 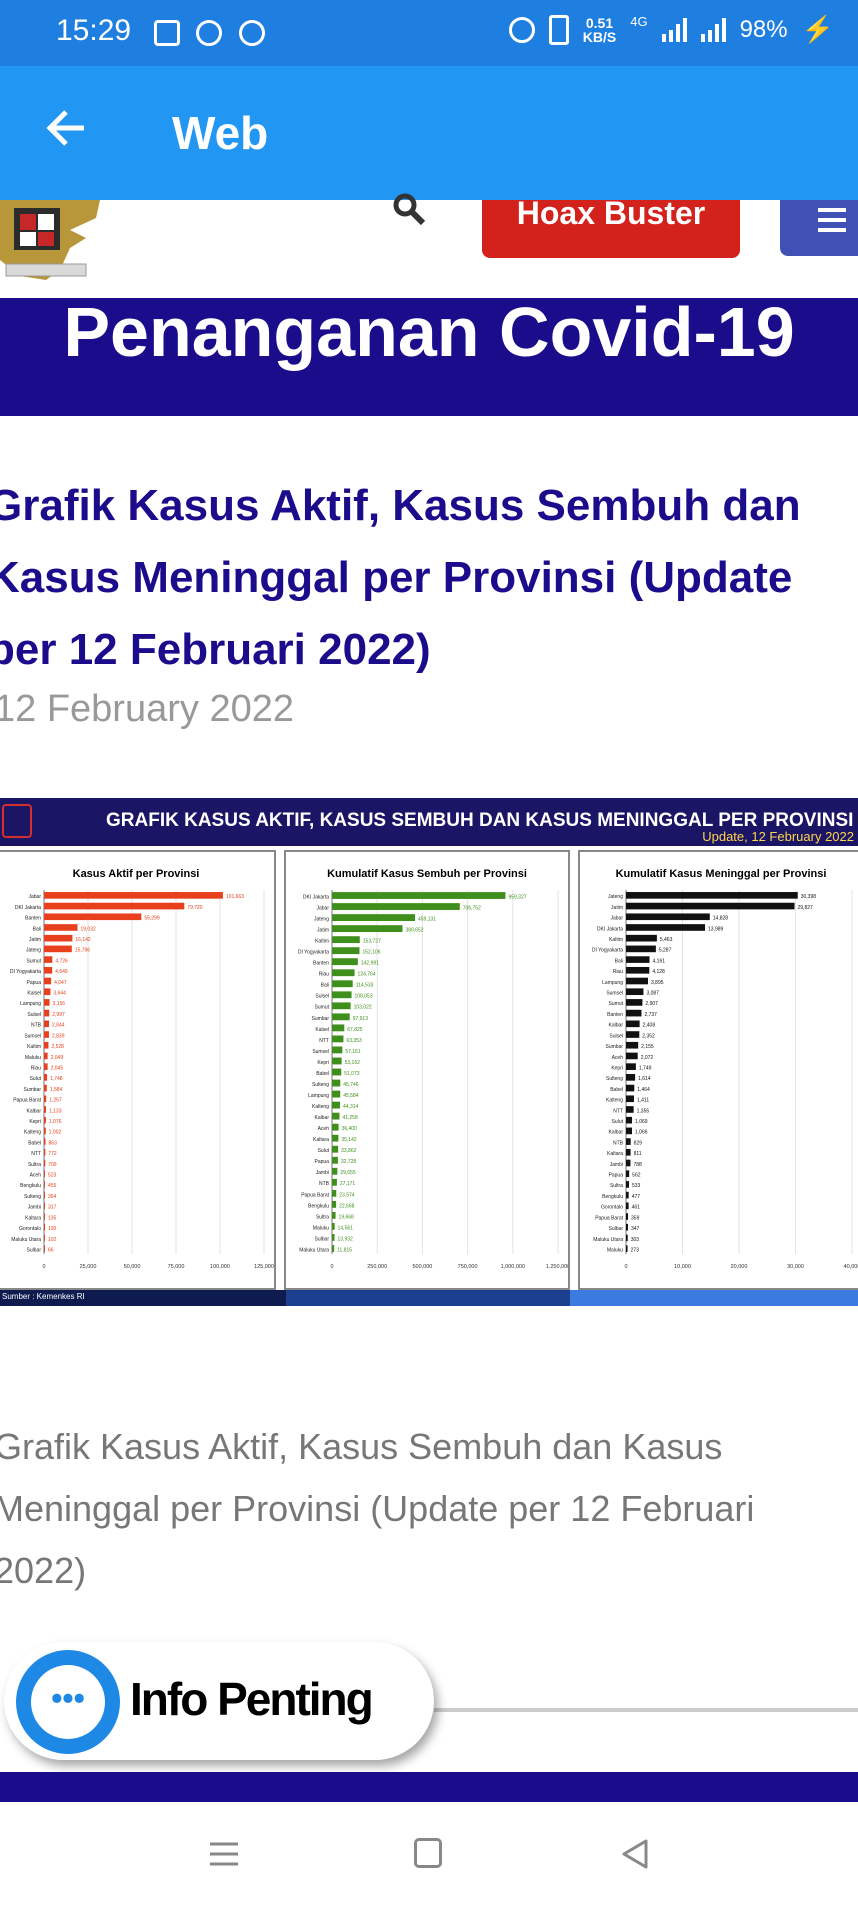 What do you see at coordinates (635, 1854) in the screenshot?
I see `back-triangle-icon` at bounding box center [635, 1854].